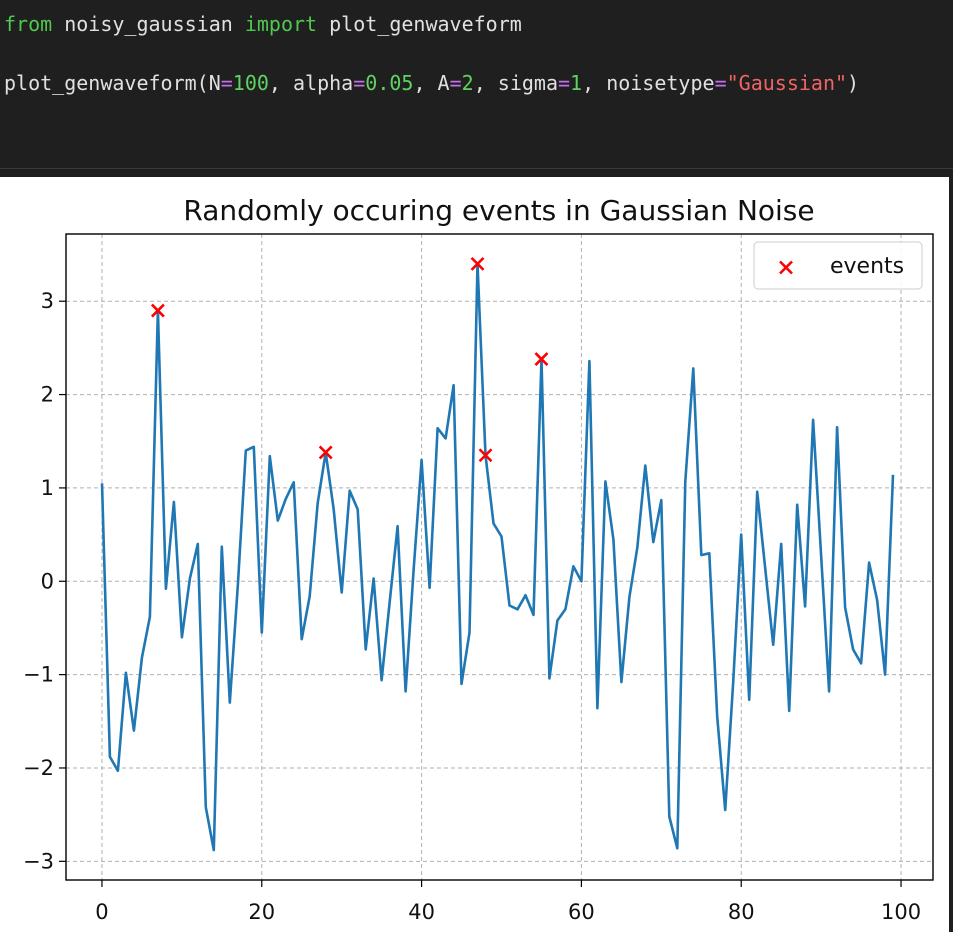 This screenshot has width=953, height=936. I want to click on param-a: A, so click(443, 83).